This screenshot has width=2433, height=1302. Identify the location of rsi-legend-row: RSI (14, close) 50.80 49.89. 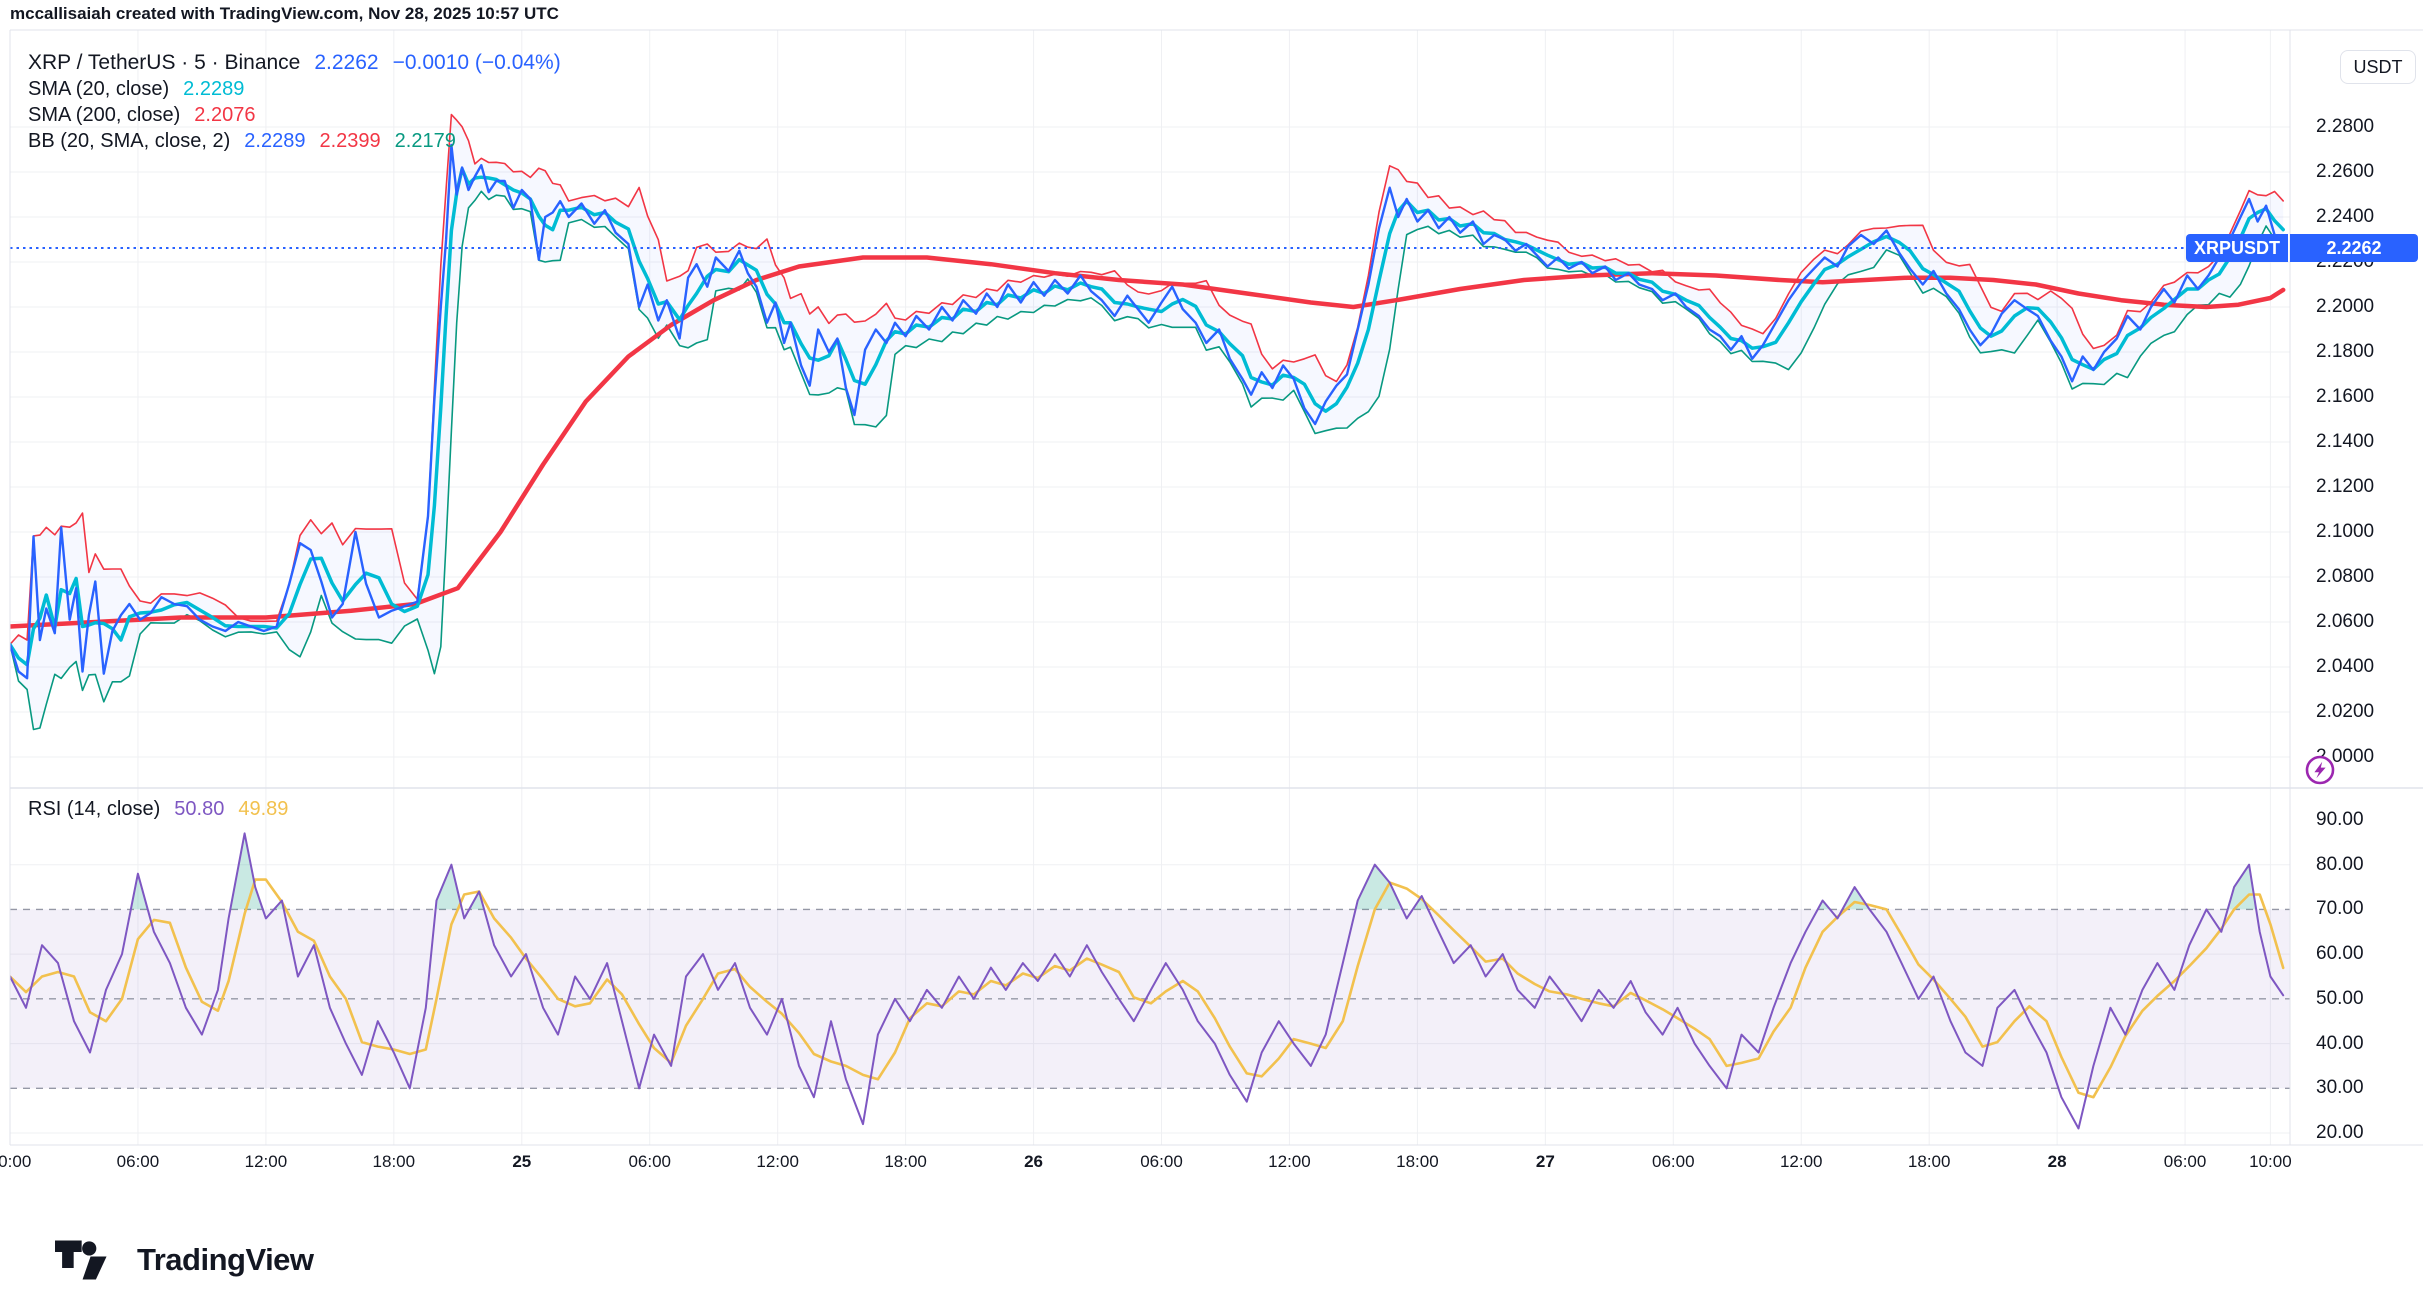
(158, 809).